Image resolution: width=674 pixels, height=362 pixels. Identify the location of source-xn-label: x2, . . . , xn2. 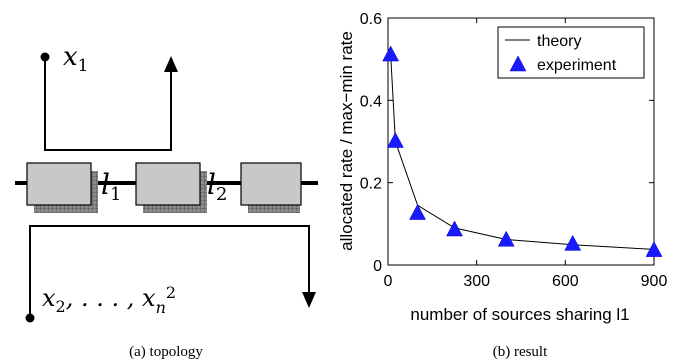
(109, 300).